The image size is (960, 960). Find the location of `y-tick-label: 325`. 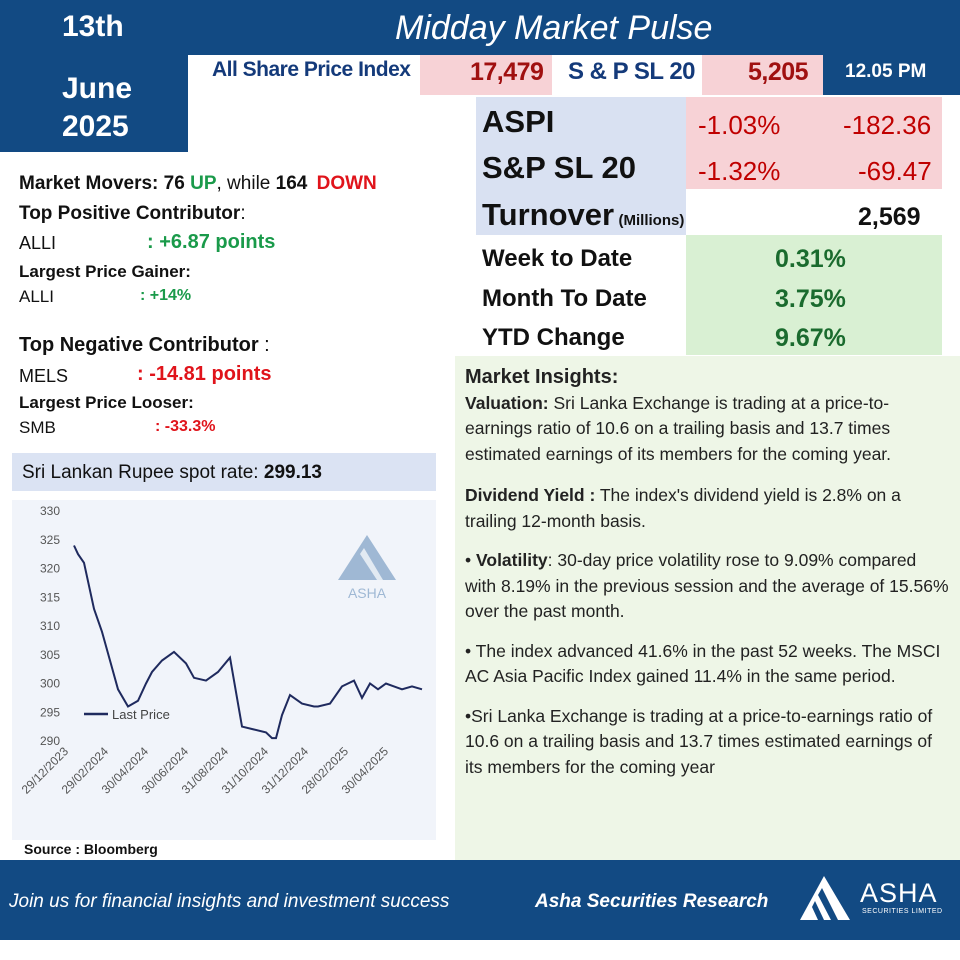

y-tick-label: 325 is located at coordinates (50, 540).